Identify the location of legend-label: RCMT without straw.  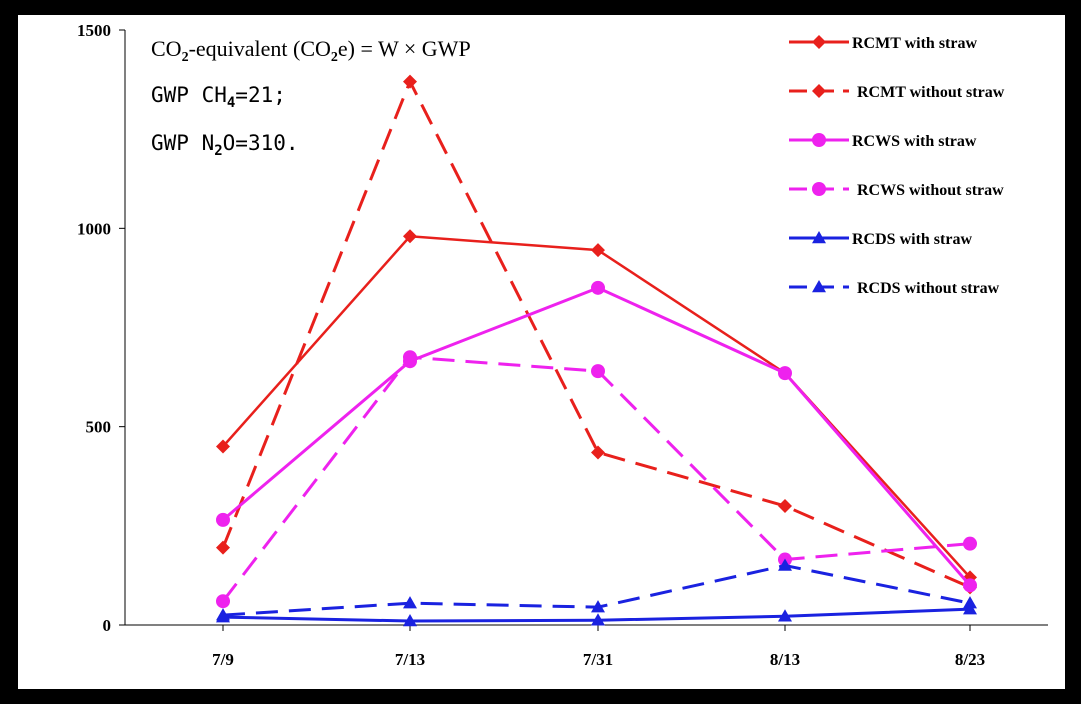
(931, 92).